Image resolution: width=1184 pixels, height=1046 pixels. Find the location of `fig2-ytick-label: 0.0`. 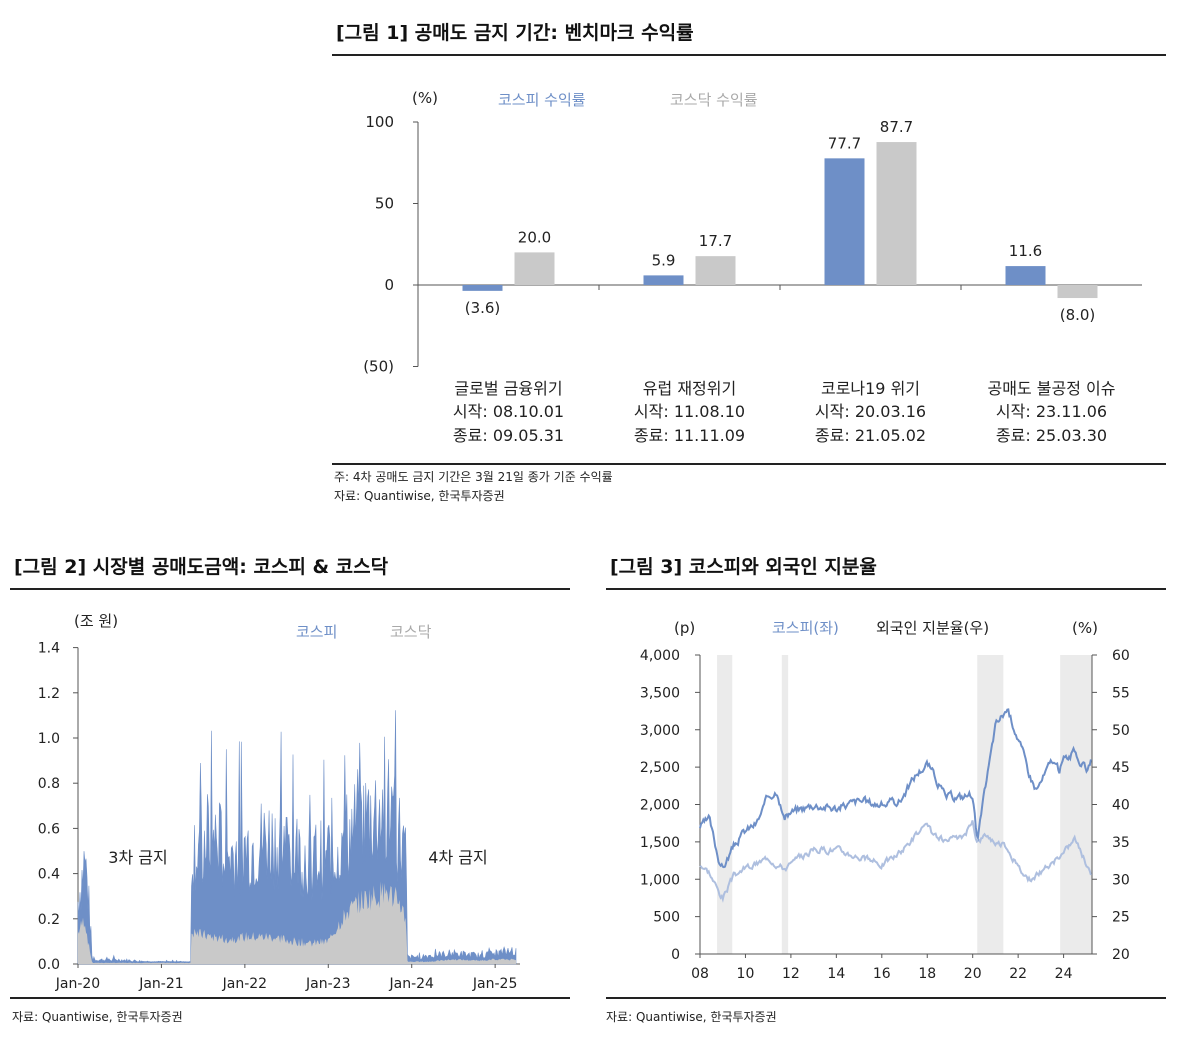

fig2-ytick-label: 0.0 is located at coordinates (49, 965).